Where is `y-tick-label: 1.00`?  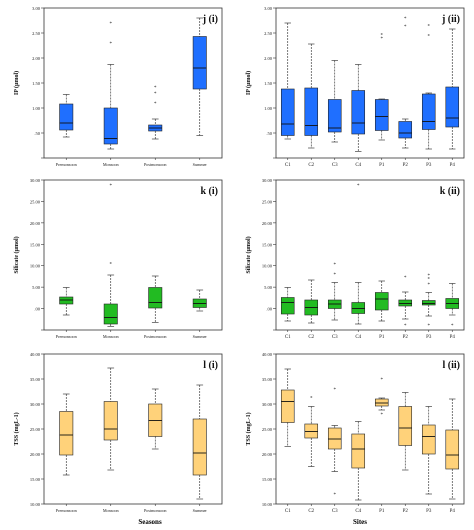 y-tick-label: 1.00 is located at coordinates (36, 108).